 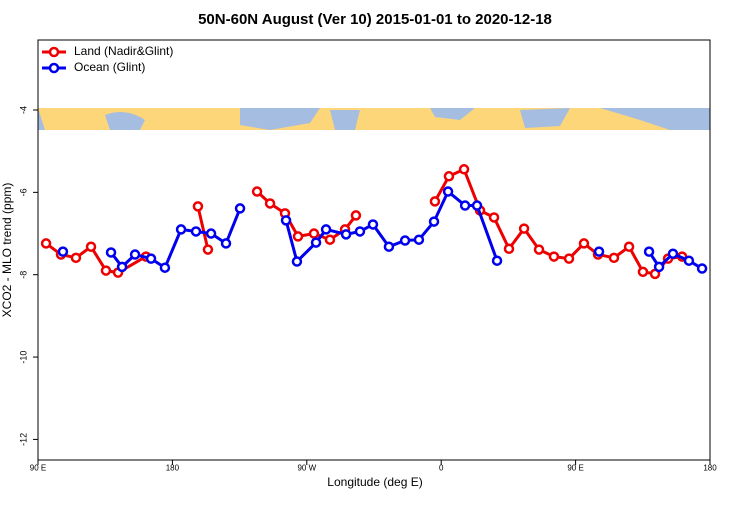 I want to click on y-tick-label: -6, so click(x=23, y=192).